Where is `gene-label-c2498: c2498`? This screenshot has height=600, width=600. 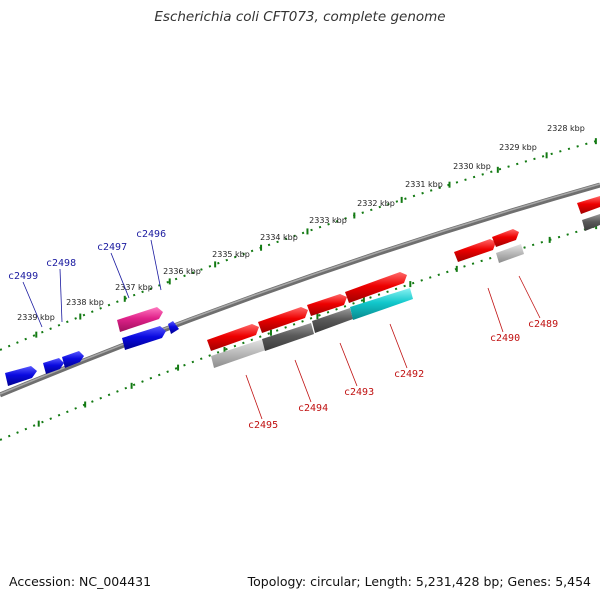 gene-label-c2498: c2498 is located at coordinates (61, 263).